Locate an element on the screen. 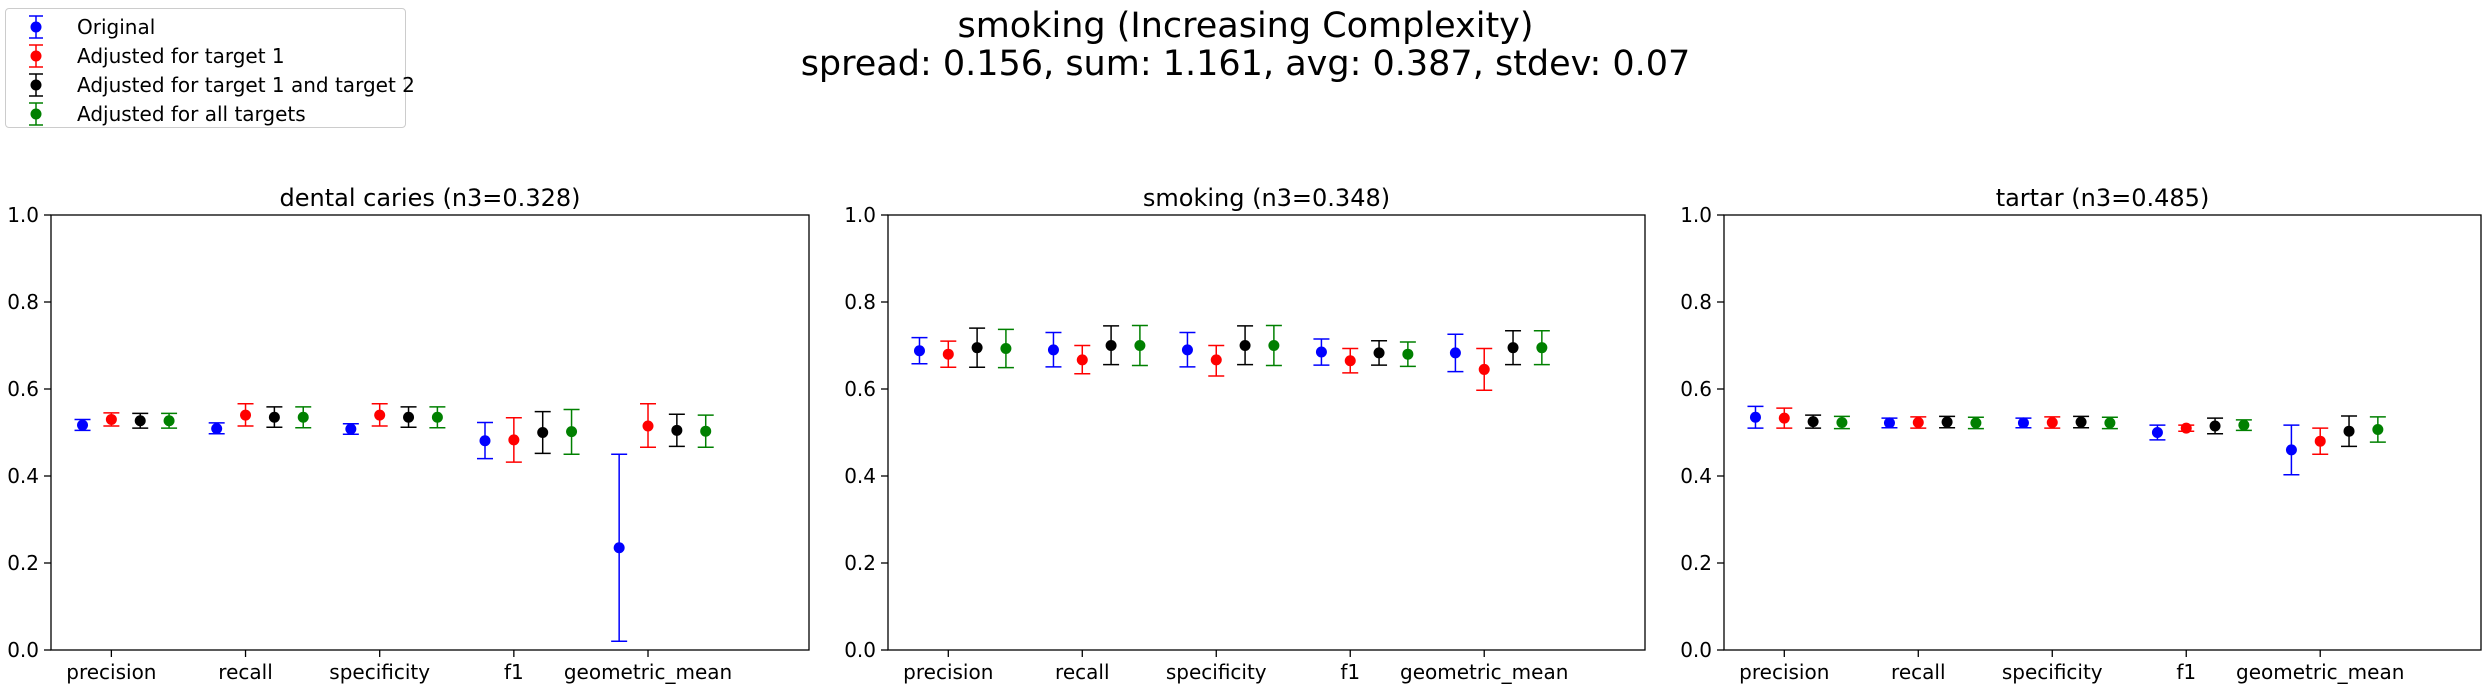 The image size is (2491, 690). figure-title: smoking (Increasing Complexity) is located at coordinates (1245, 26).